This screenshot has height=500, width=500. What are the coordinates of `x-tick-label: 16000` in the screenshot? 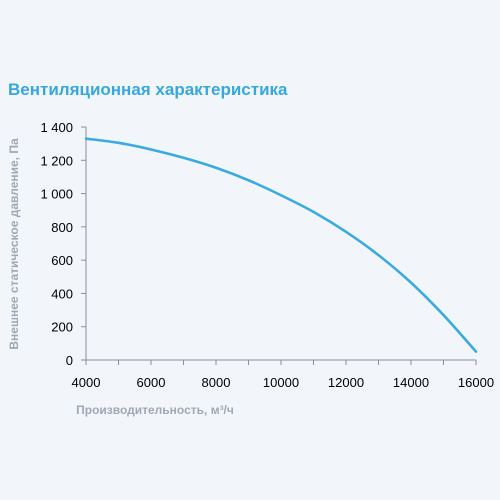 It's located at (476, 382).